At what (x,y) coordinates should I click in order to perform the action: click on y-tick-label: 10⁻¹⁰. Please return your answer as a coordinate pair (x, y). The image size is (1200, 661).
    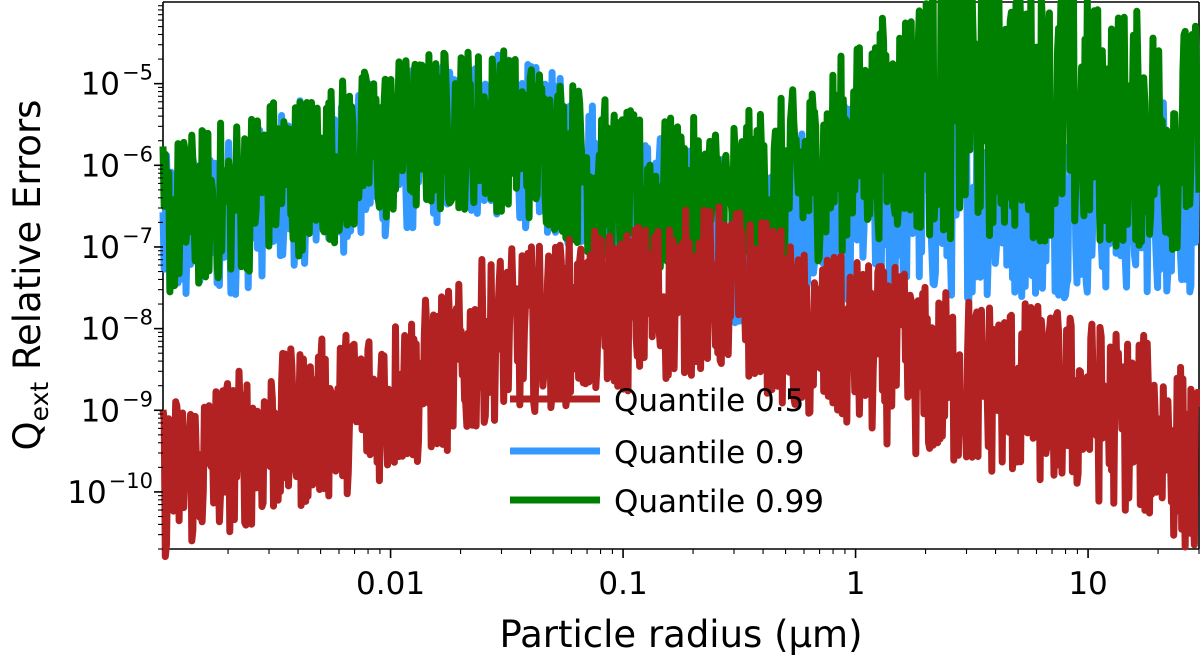
    Looking at the image, I should click on (110, 490).